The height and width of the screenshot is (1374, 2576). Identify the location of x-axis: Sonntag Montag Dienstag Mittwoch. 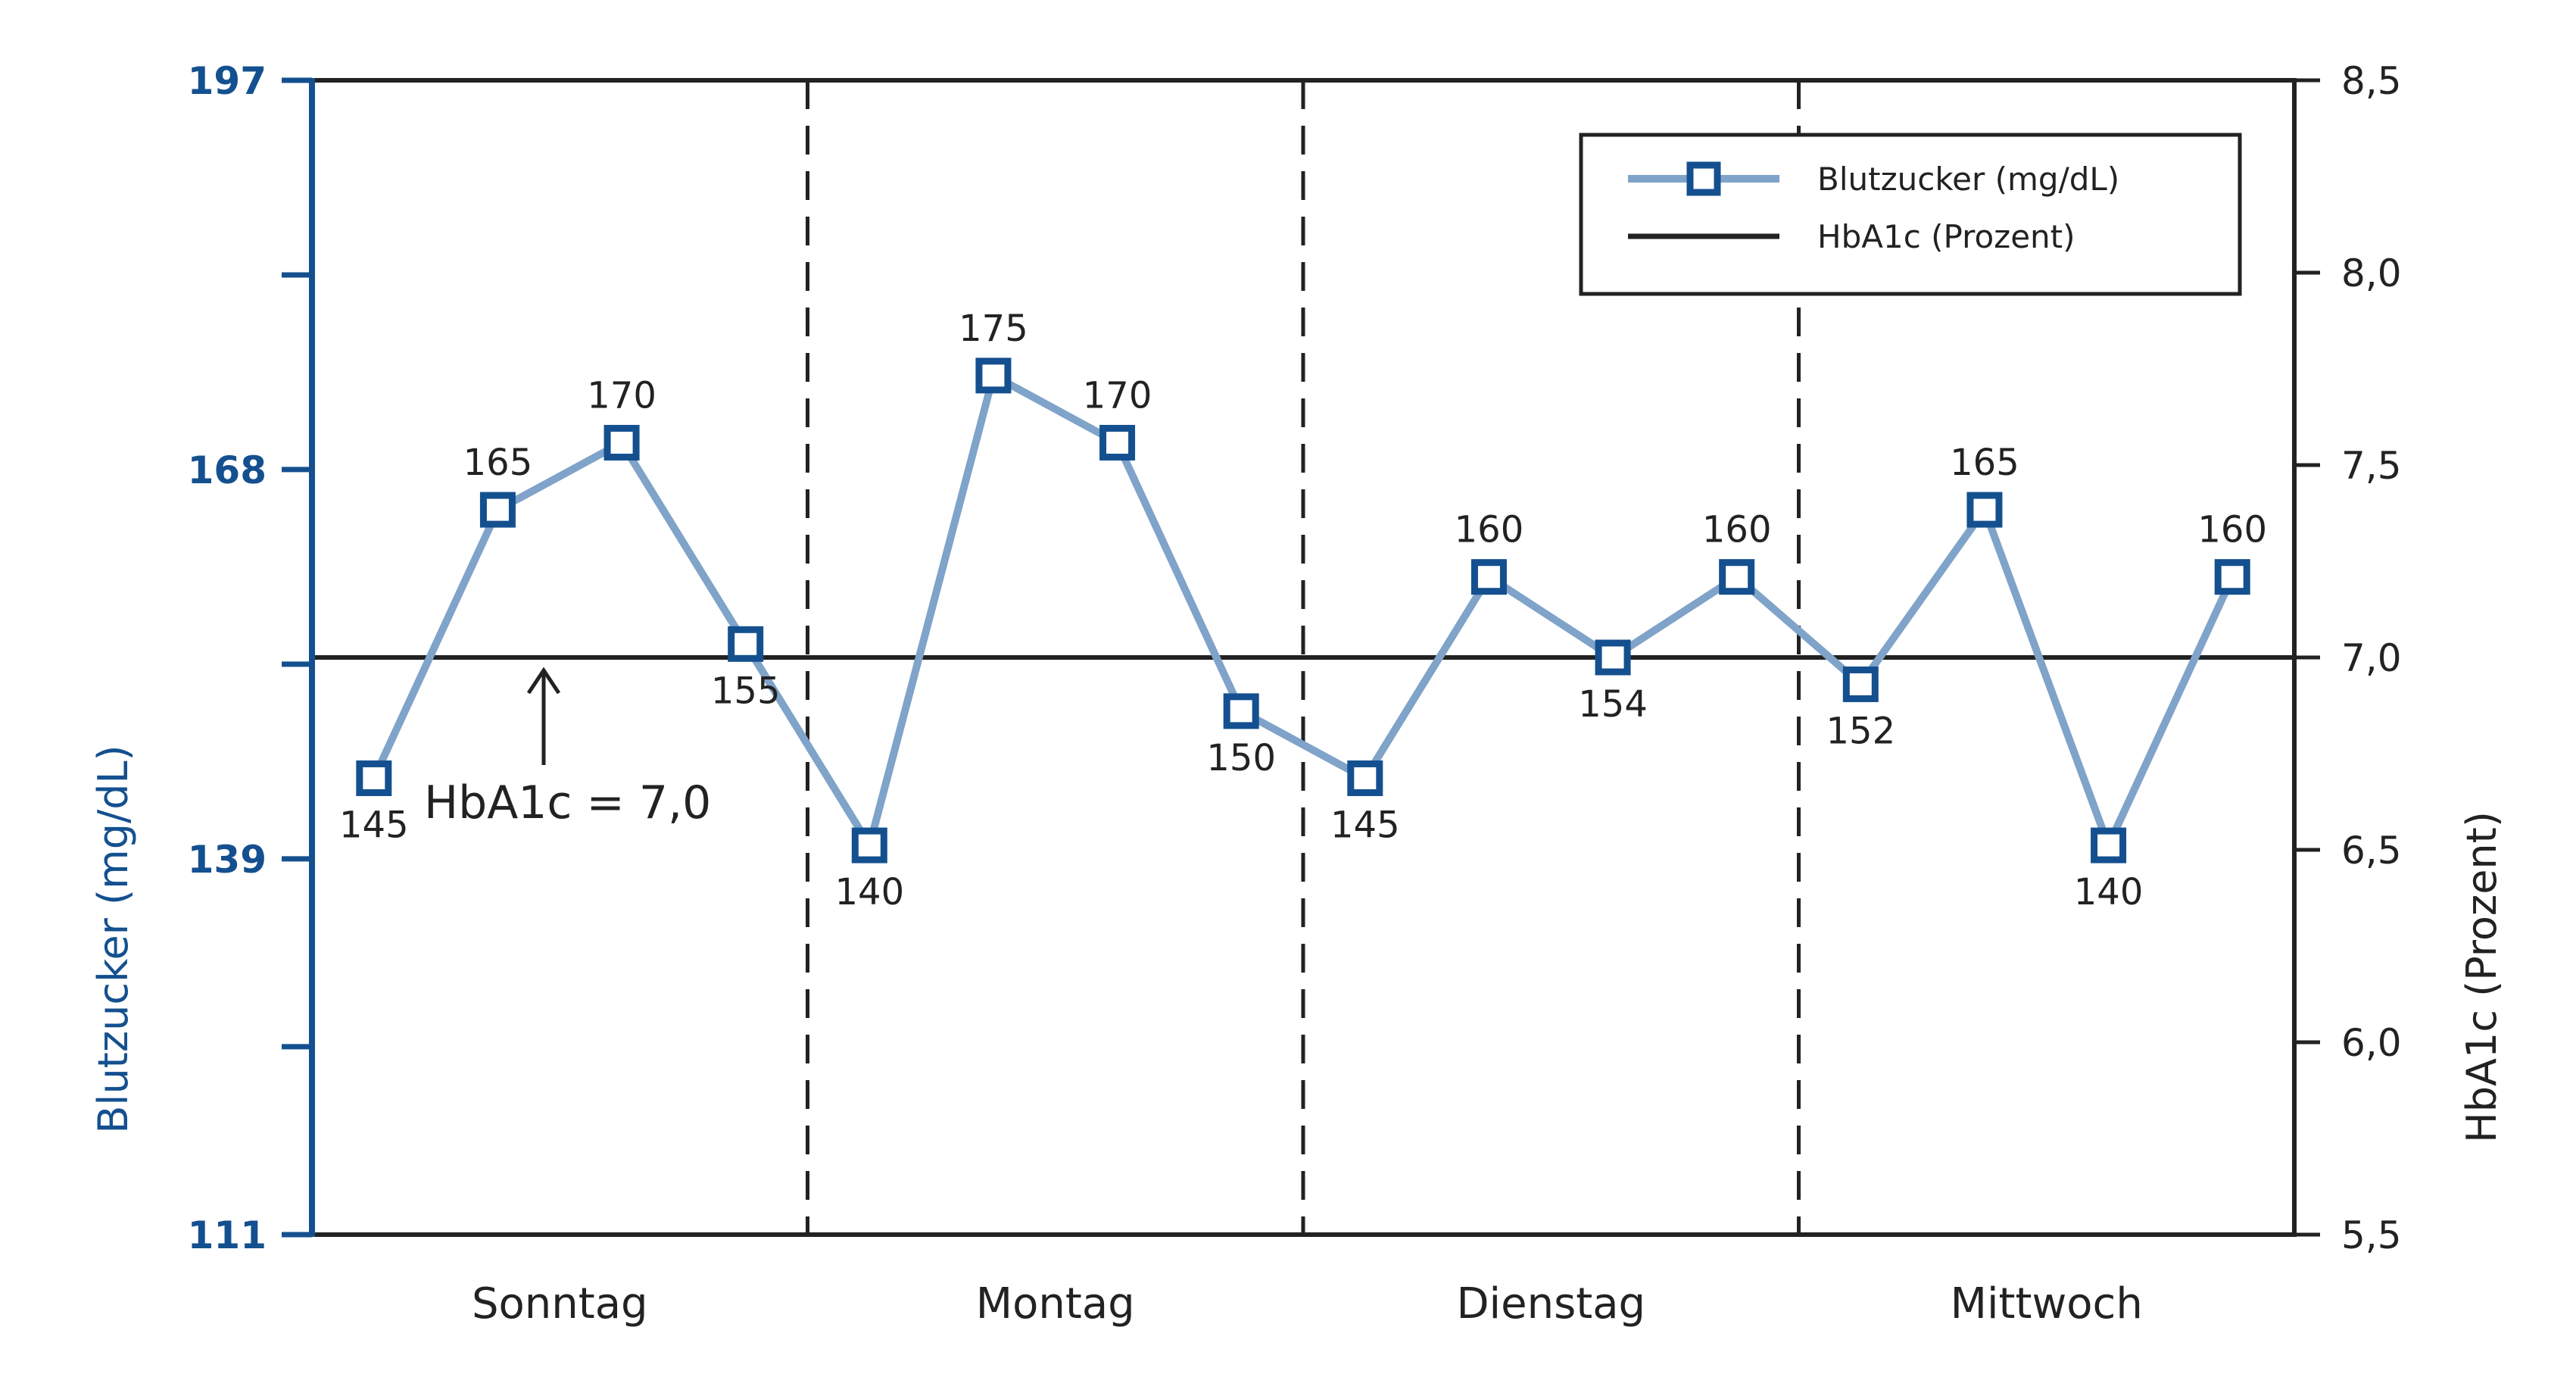
(1307, 1304).